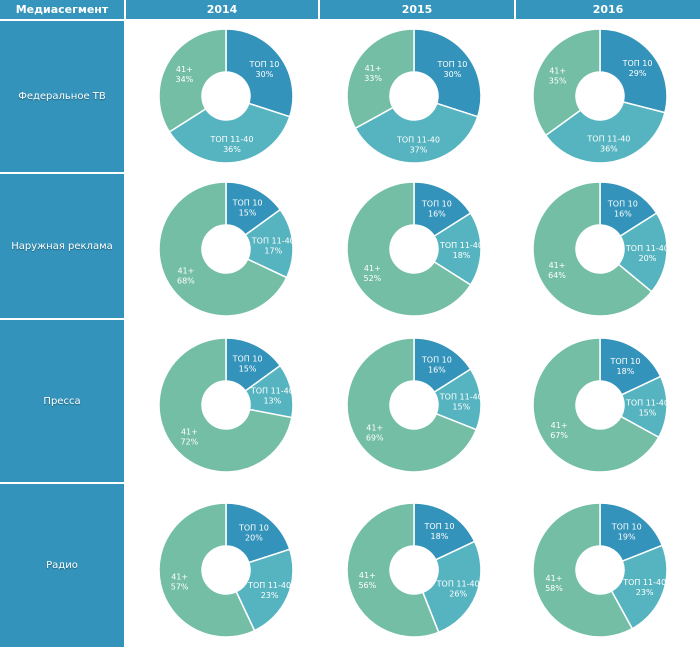 This screenshot has height=649, width=700. I want to click on donut-Наружная реклама-2015: ТОП 1016% ТОП 11-4018% 41+52%, so click(414, 249).